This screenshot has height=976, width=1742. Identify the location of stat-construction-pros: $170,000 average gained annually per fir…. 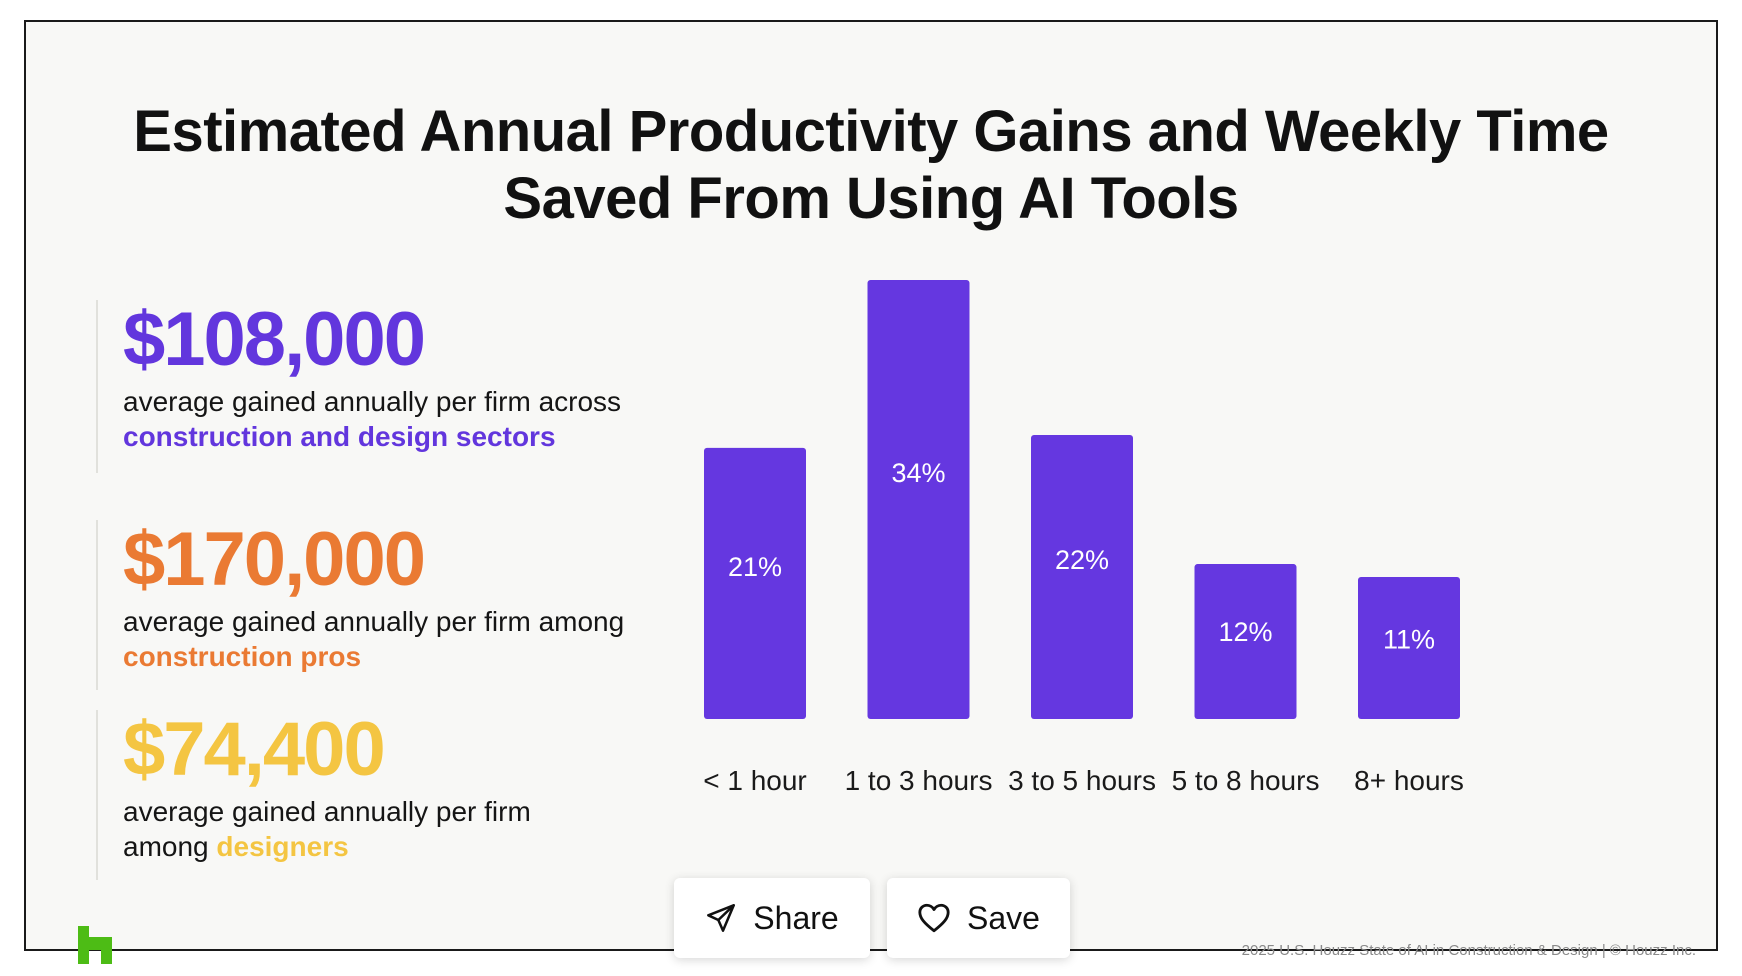
(360, 605).